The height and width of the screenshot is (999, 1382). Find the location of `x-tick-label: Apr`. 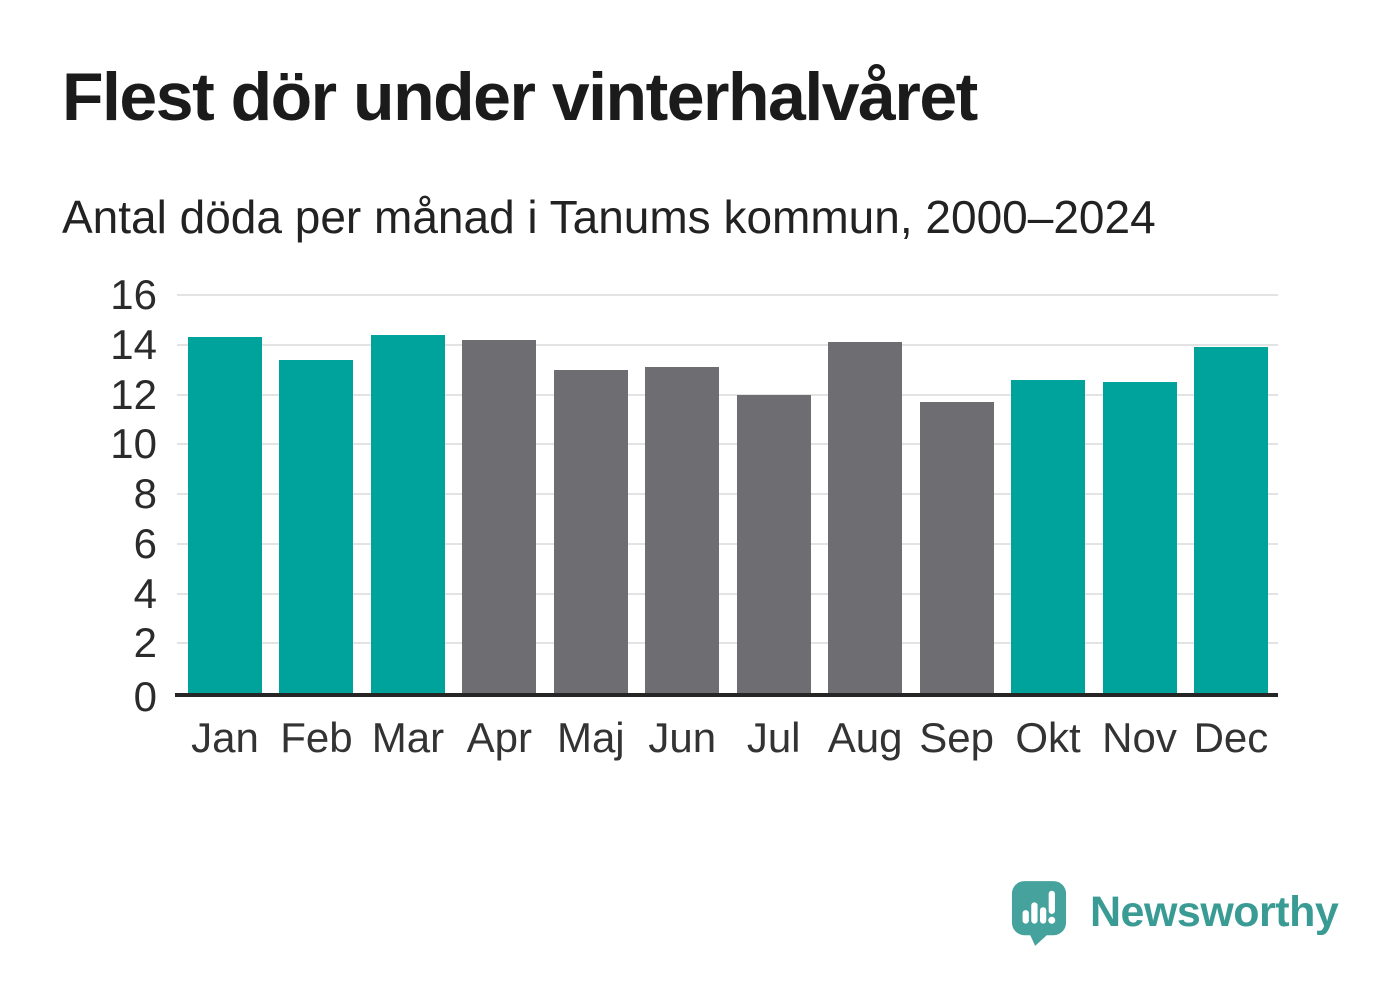

x-tick-label: Apr is located at coordinates (499, 737).